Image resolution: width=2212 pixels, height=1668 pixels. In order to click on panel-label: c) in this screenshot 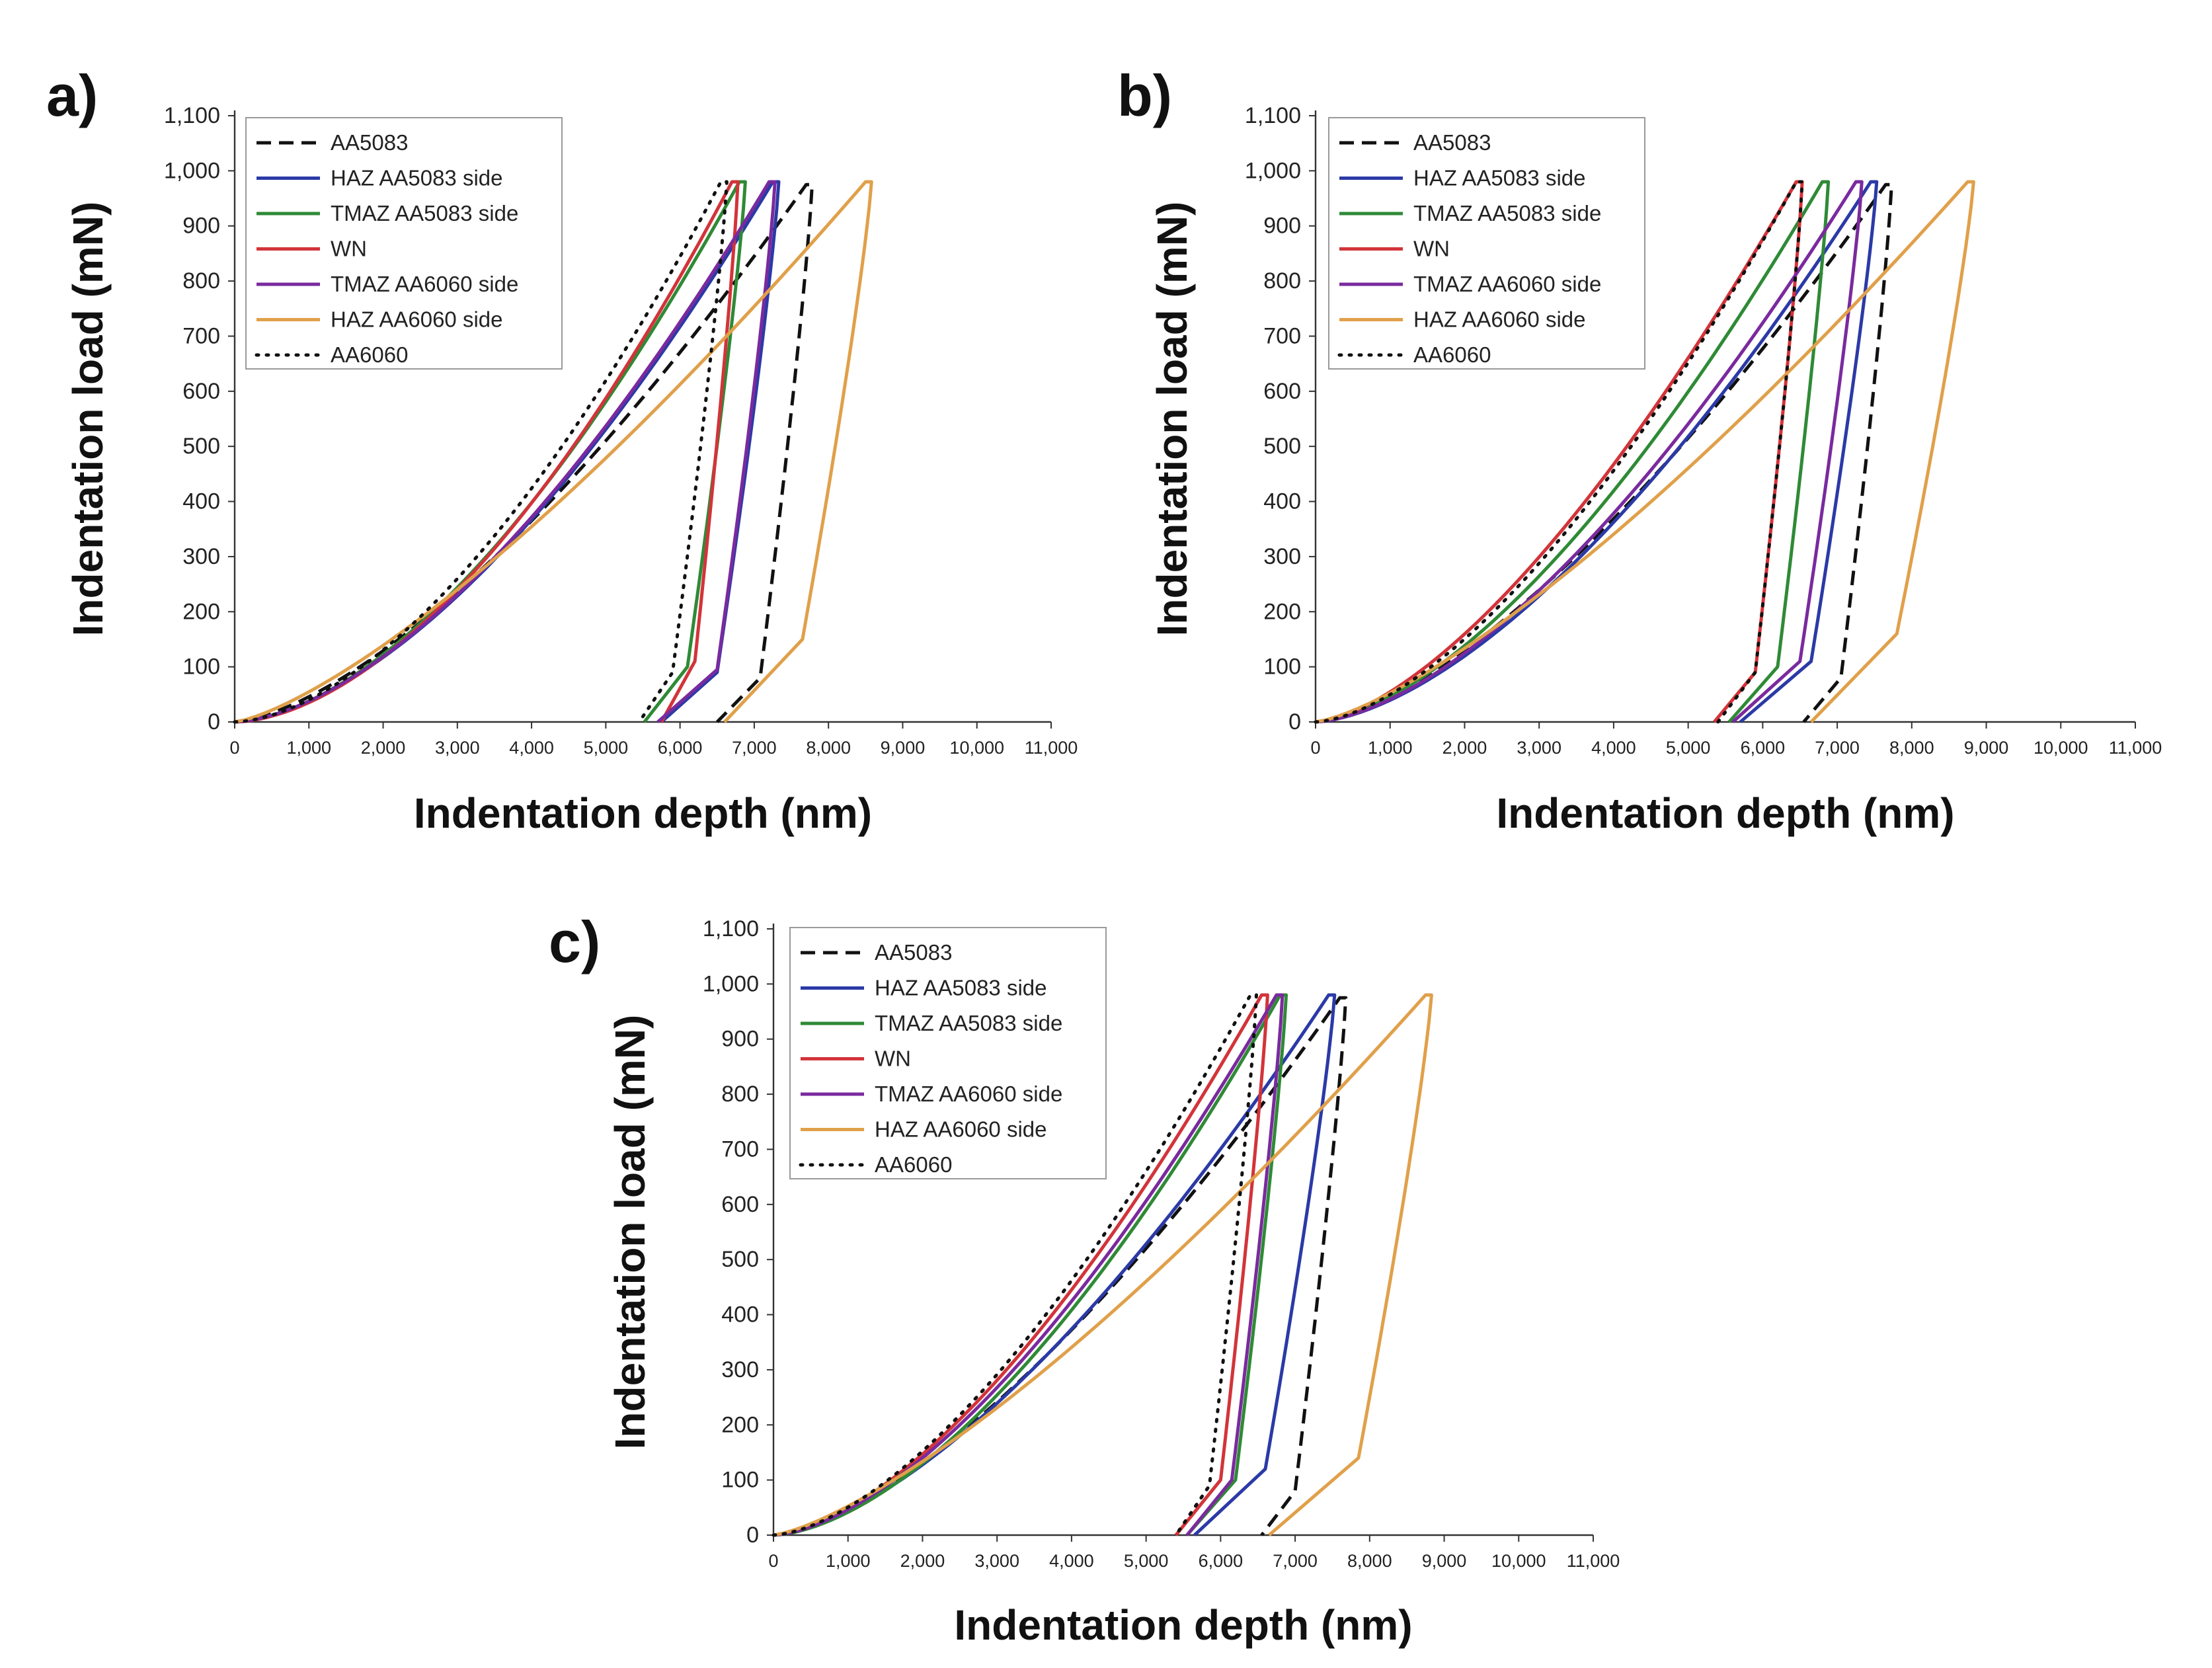, I will do `click(574, 941)`.